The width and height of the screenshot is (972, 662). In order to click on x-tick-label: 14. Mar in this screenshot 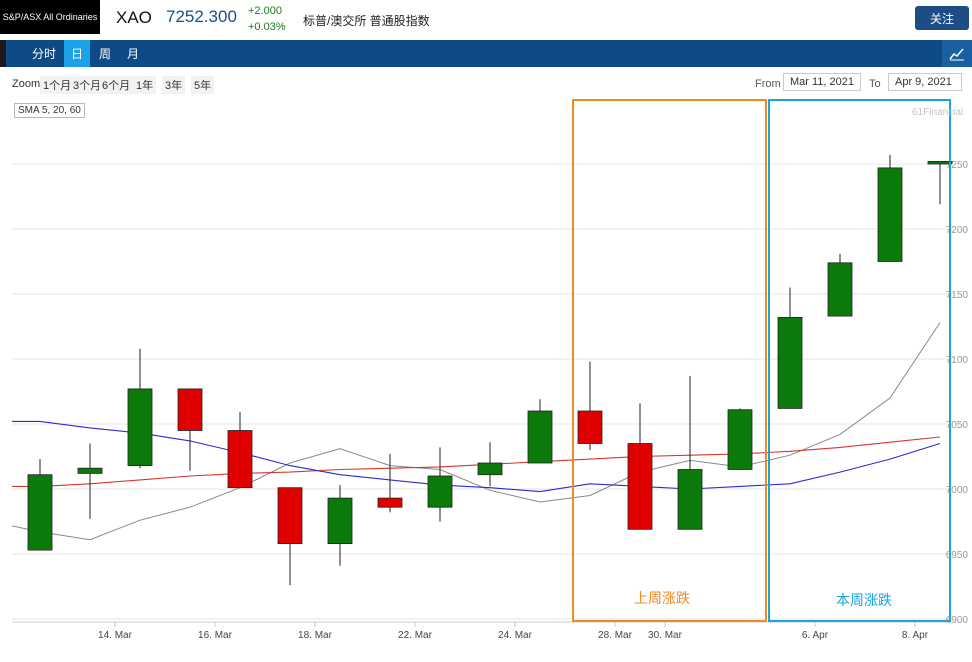, I will do `click(115, 635)`.